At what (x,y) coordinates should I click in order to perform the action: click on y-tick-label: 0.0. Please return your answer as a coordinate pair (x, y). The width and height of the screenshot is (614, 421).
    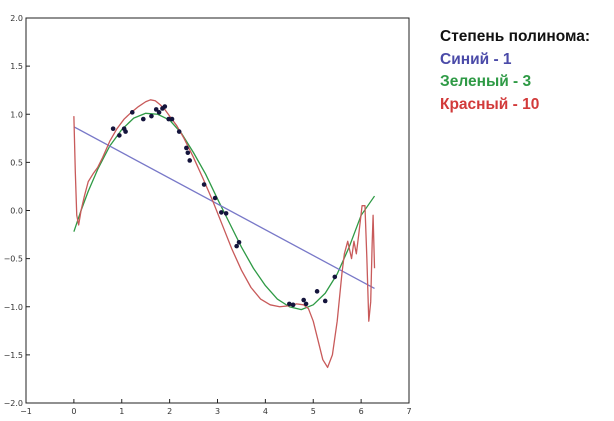
    Looking at the image, I should click on (16, 211).